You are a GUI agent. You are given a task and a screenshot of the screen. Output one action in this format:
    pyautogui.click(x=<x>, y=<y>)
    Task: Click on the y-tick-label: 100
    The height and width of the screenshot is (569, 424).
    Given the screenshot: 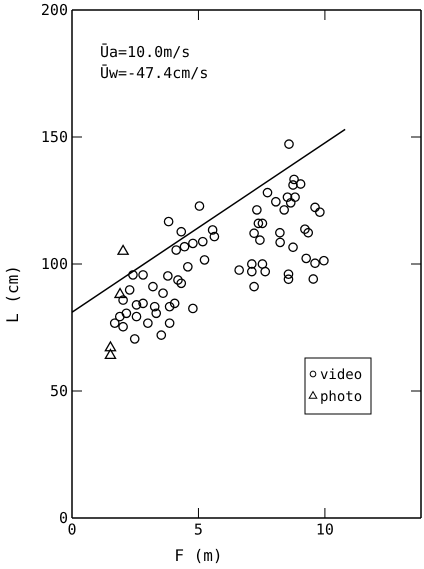 What is the action you would take?
    pyautogui.click(x=54, y=263)
    